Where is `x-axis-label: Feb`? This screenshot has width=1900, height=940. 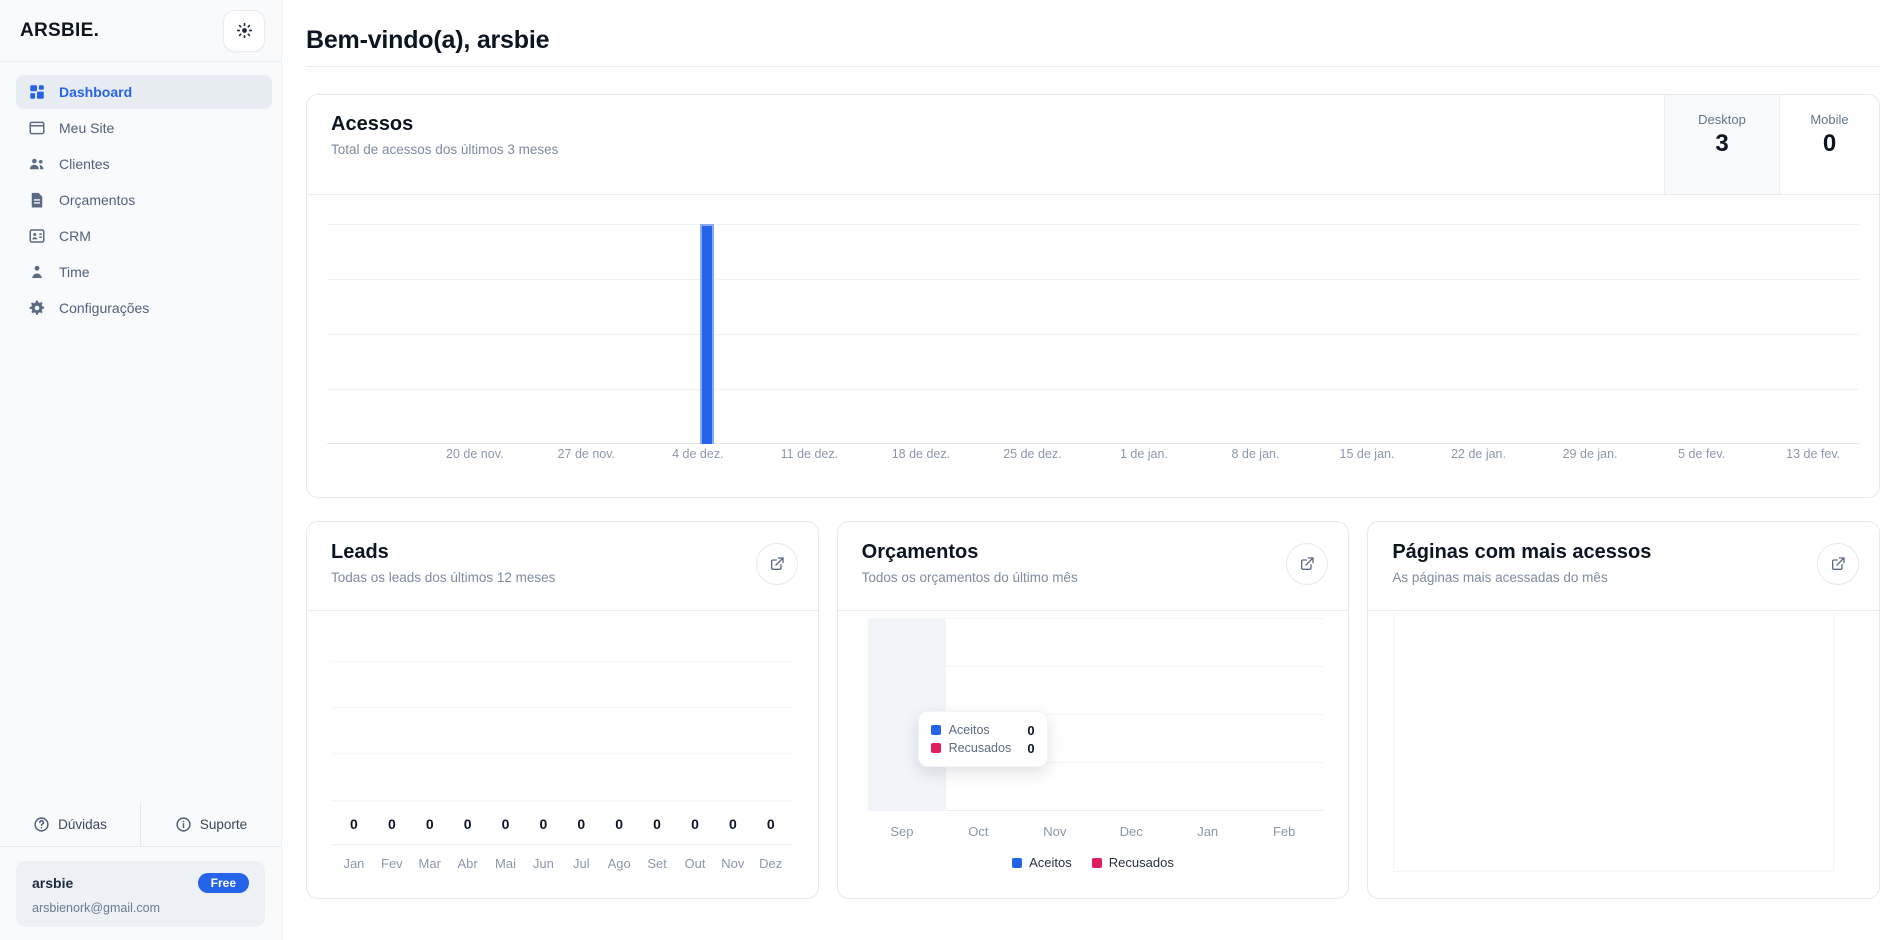
x-axis-label: Feb is located at coordinates (1284, 831).